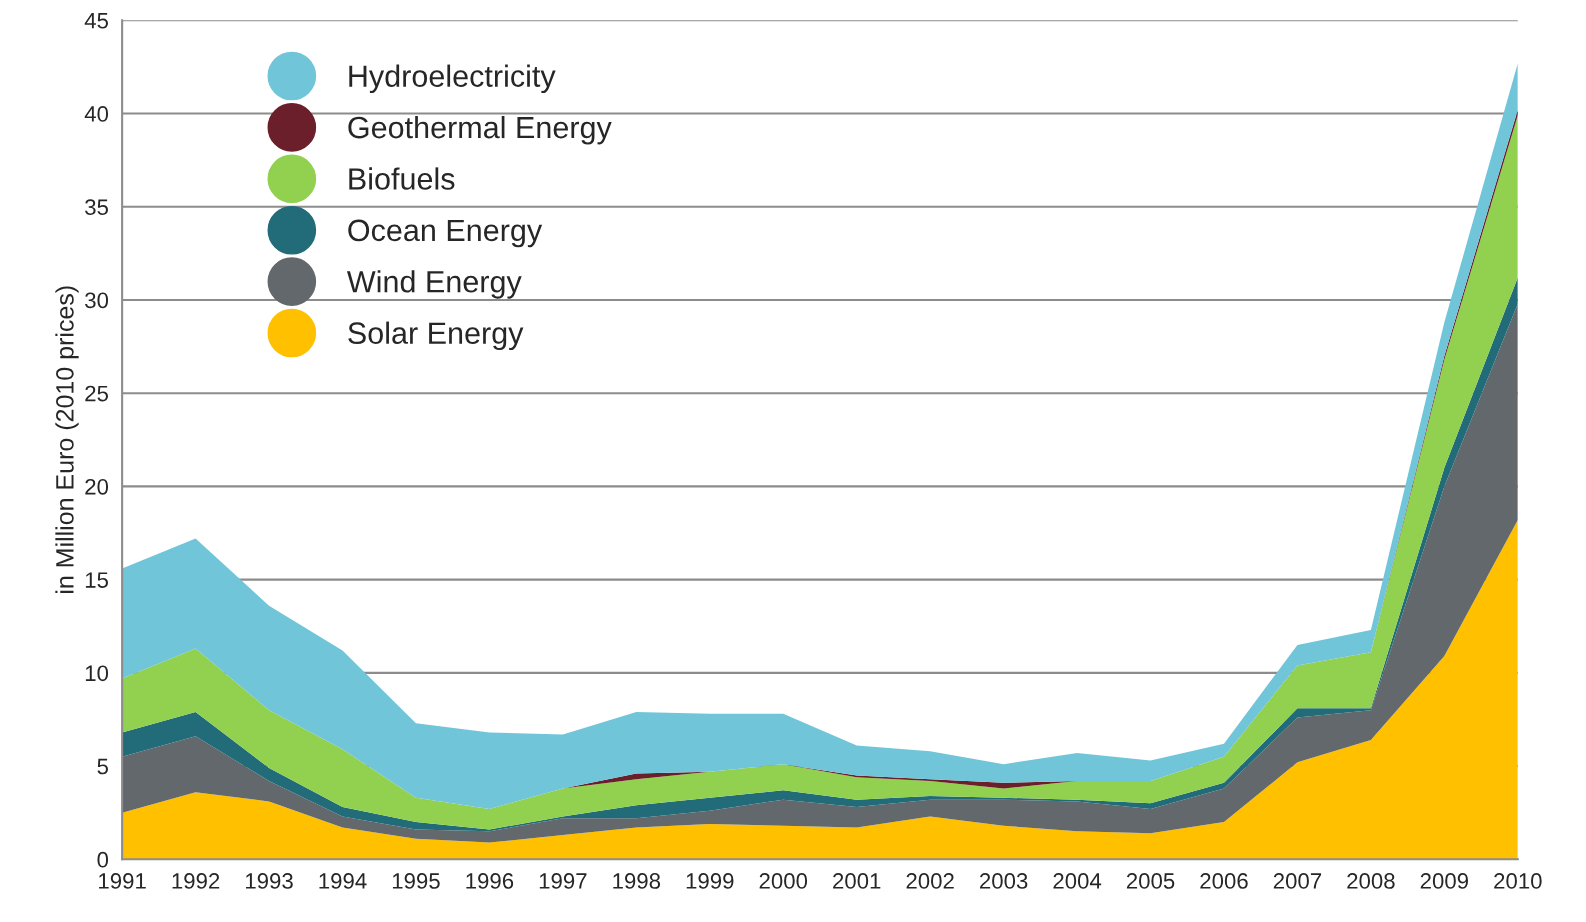  Describe the element at coordinates (269, 881) in the screenshot. I see `x-tick-label: 1993` at that location.